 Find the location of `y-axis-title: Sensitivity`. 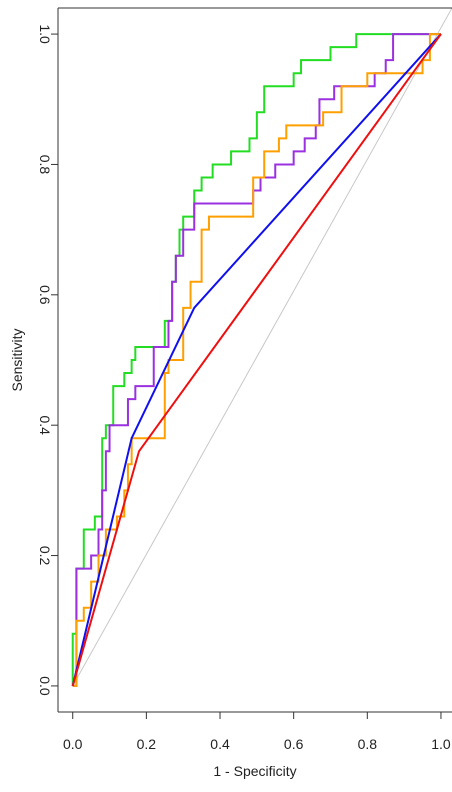

y-axis-title: Sensitivity is located at coordinates (17, 359).